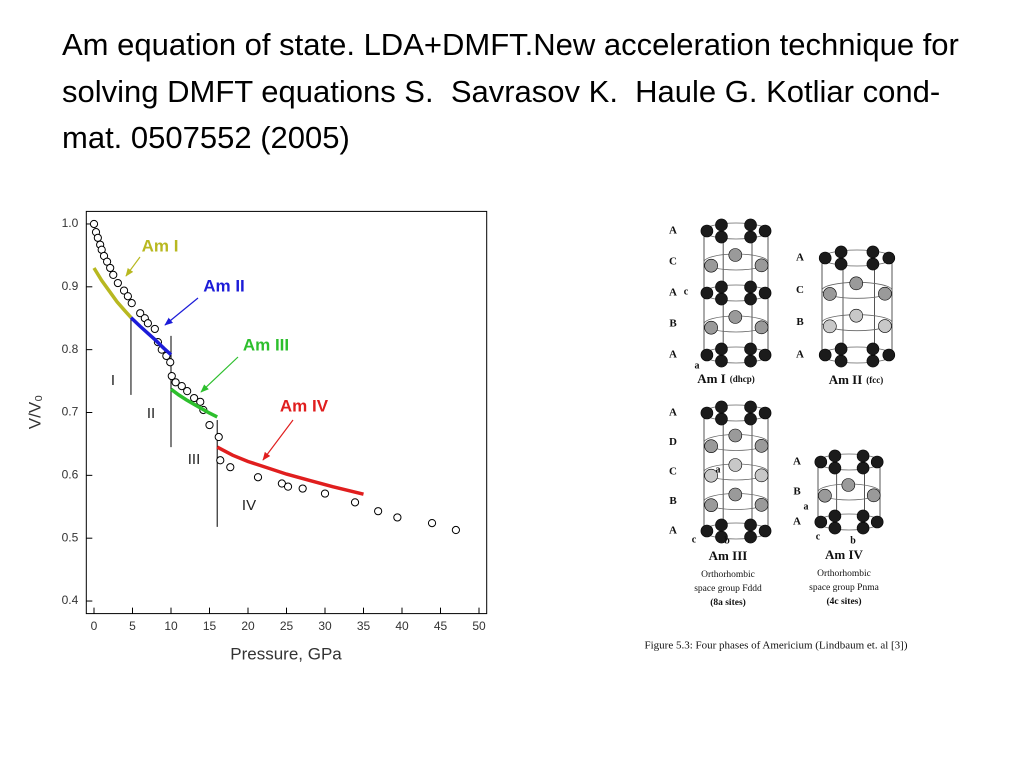 The image size is (1024, 768). Describe the element at coordinates (673, 442) in the screenshot. I see `layer-label: D` at that location.